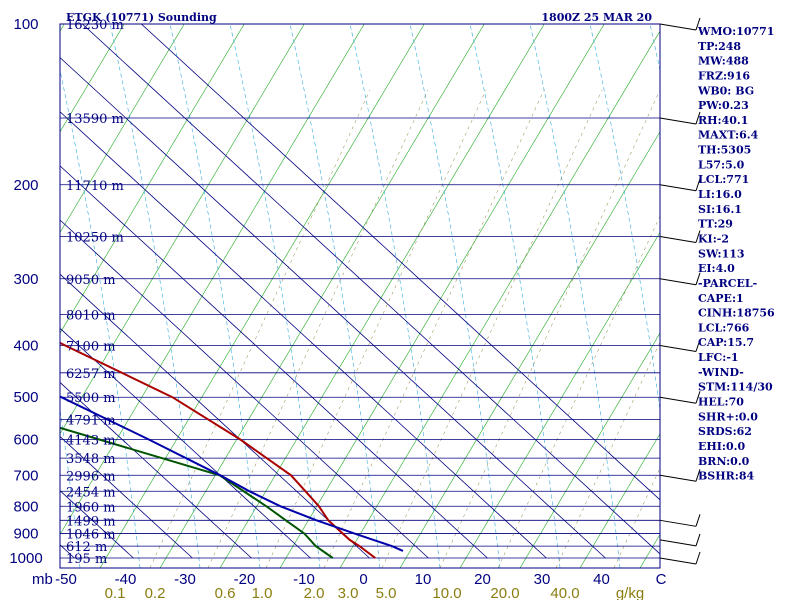  Describe the element at coordinates (25, 291) in the screenshot. I see `pressure-axis-labels: 100 200 300 400 500 600 700 800 900 1000` at that location.